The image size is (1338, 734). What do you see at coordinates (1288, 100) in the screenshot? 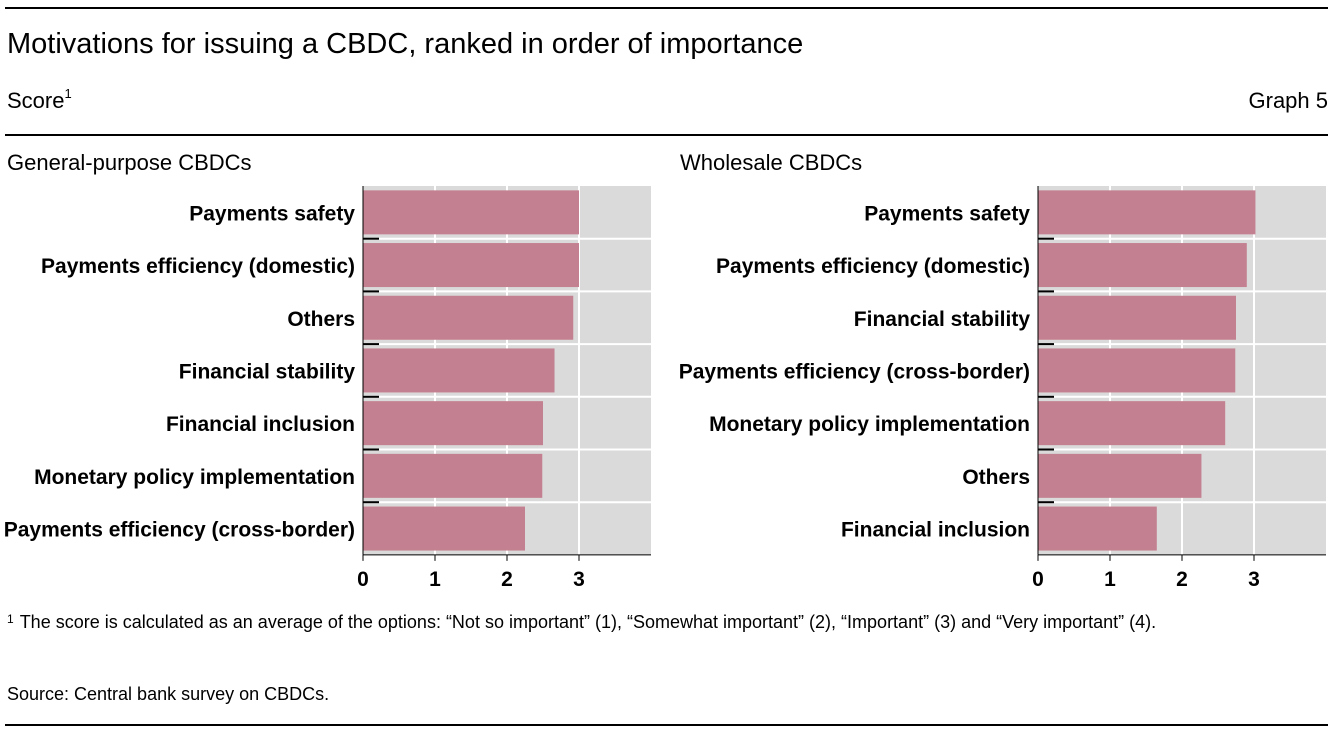
I see `graph-number: Graph 5` at bounding box center [1288, 100].